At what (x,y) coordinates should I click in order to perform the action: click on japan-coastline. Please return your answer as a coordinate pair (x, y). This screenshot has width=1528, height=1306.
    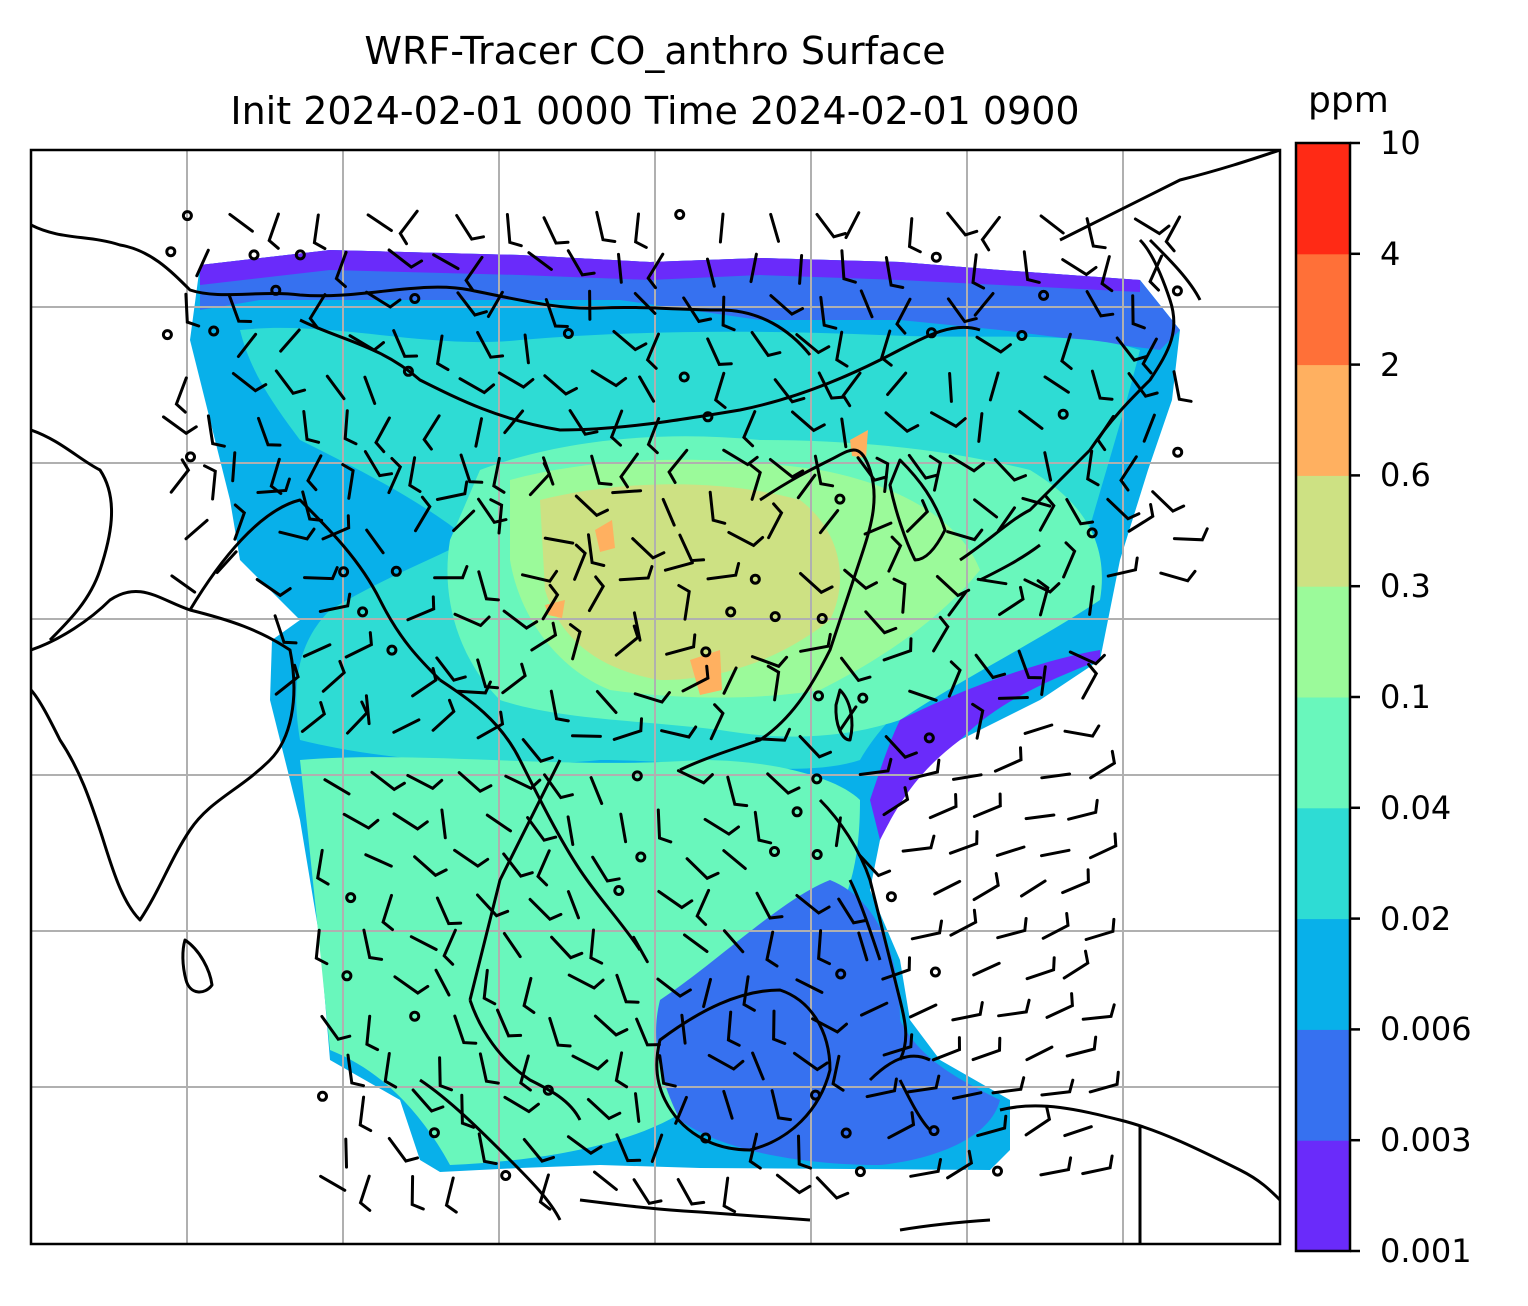
    Looking at the image, I should click on (1067, 410).